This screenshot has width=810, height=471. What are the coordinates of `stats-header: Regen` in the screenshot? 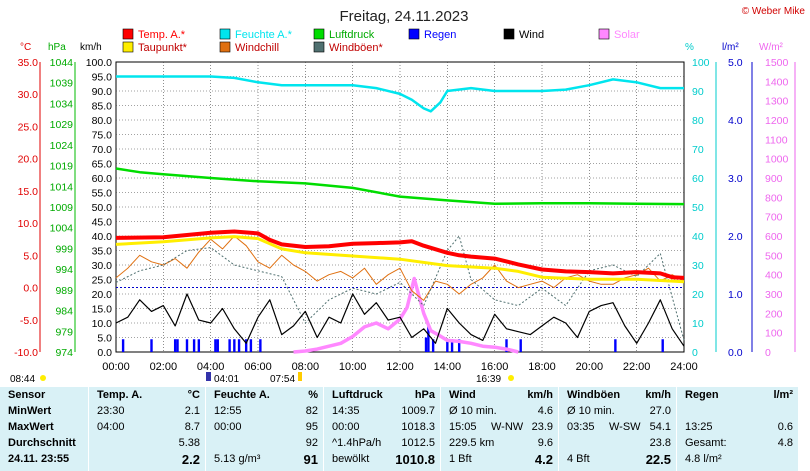 It's located at (702, 395).